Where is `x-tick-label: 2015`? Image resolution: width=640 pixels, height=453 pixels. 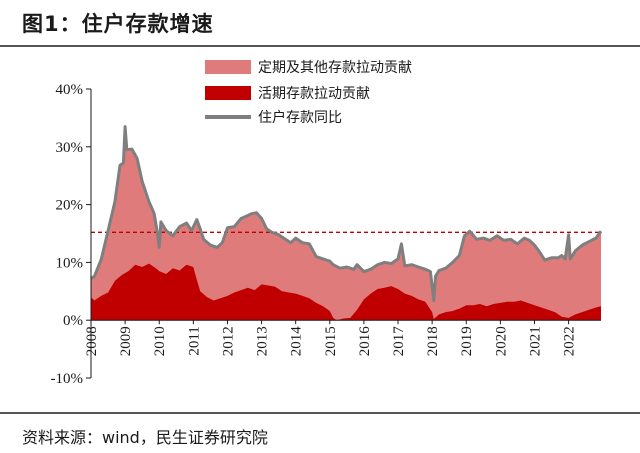
x-tick-label: 2015 is located at coordinates (331, 341).